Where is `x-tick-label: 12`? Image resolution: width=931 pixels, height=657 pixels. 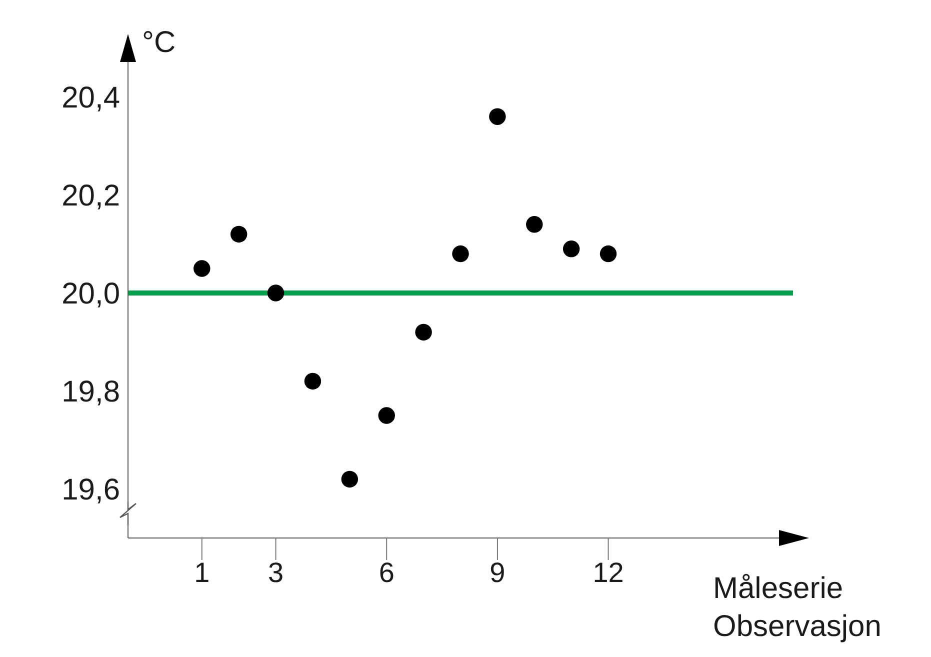 x-tick-label: 12 is located at coordinates (608, 572).